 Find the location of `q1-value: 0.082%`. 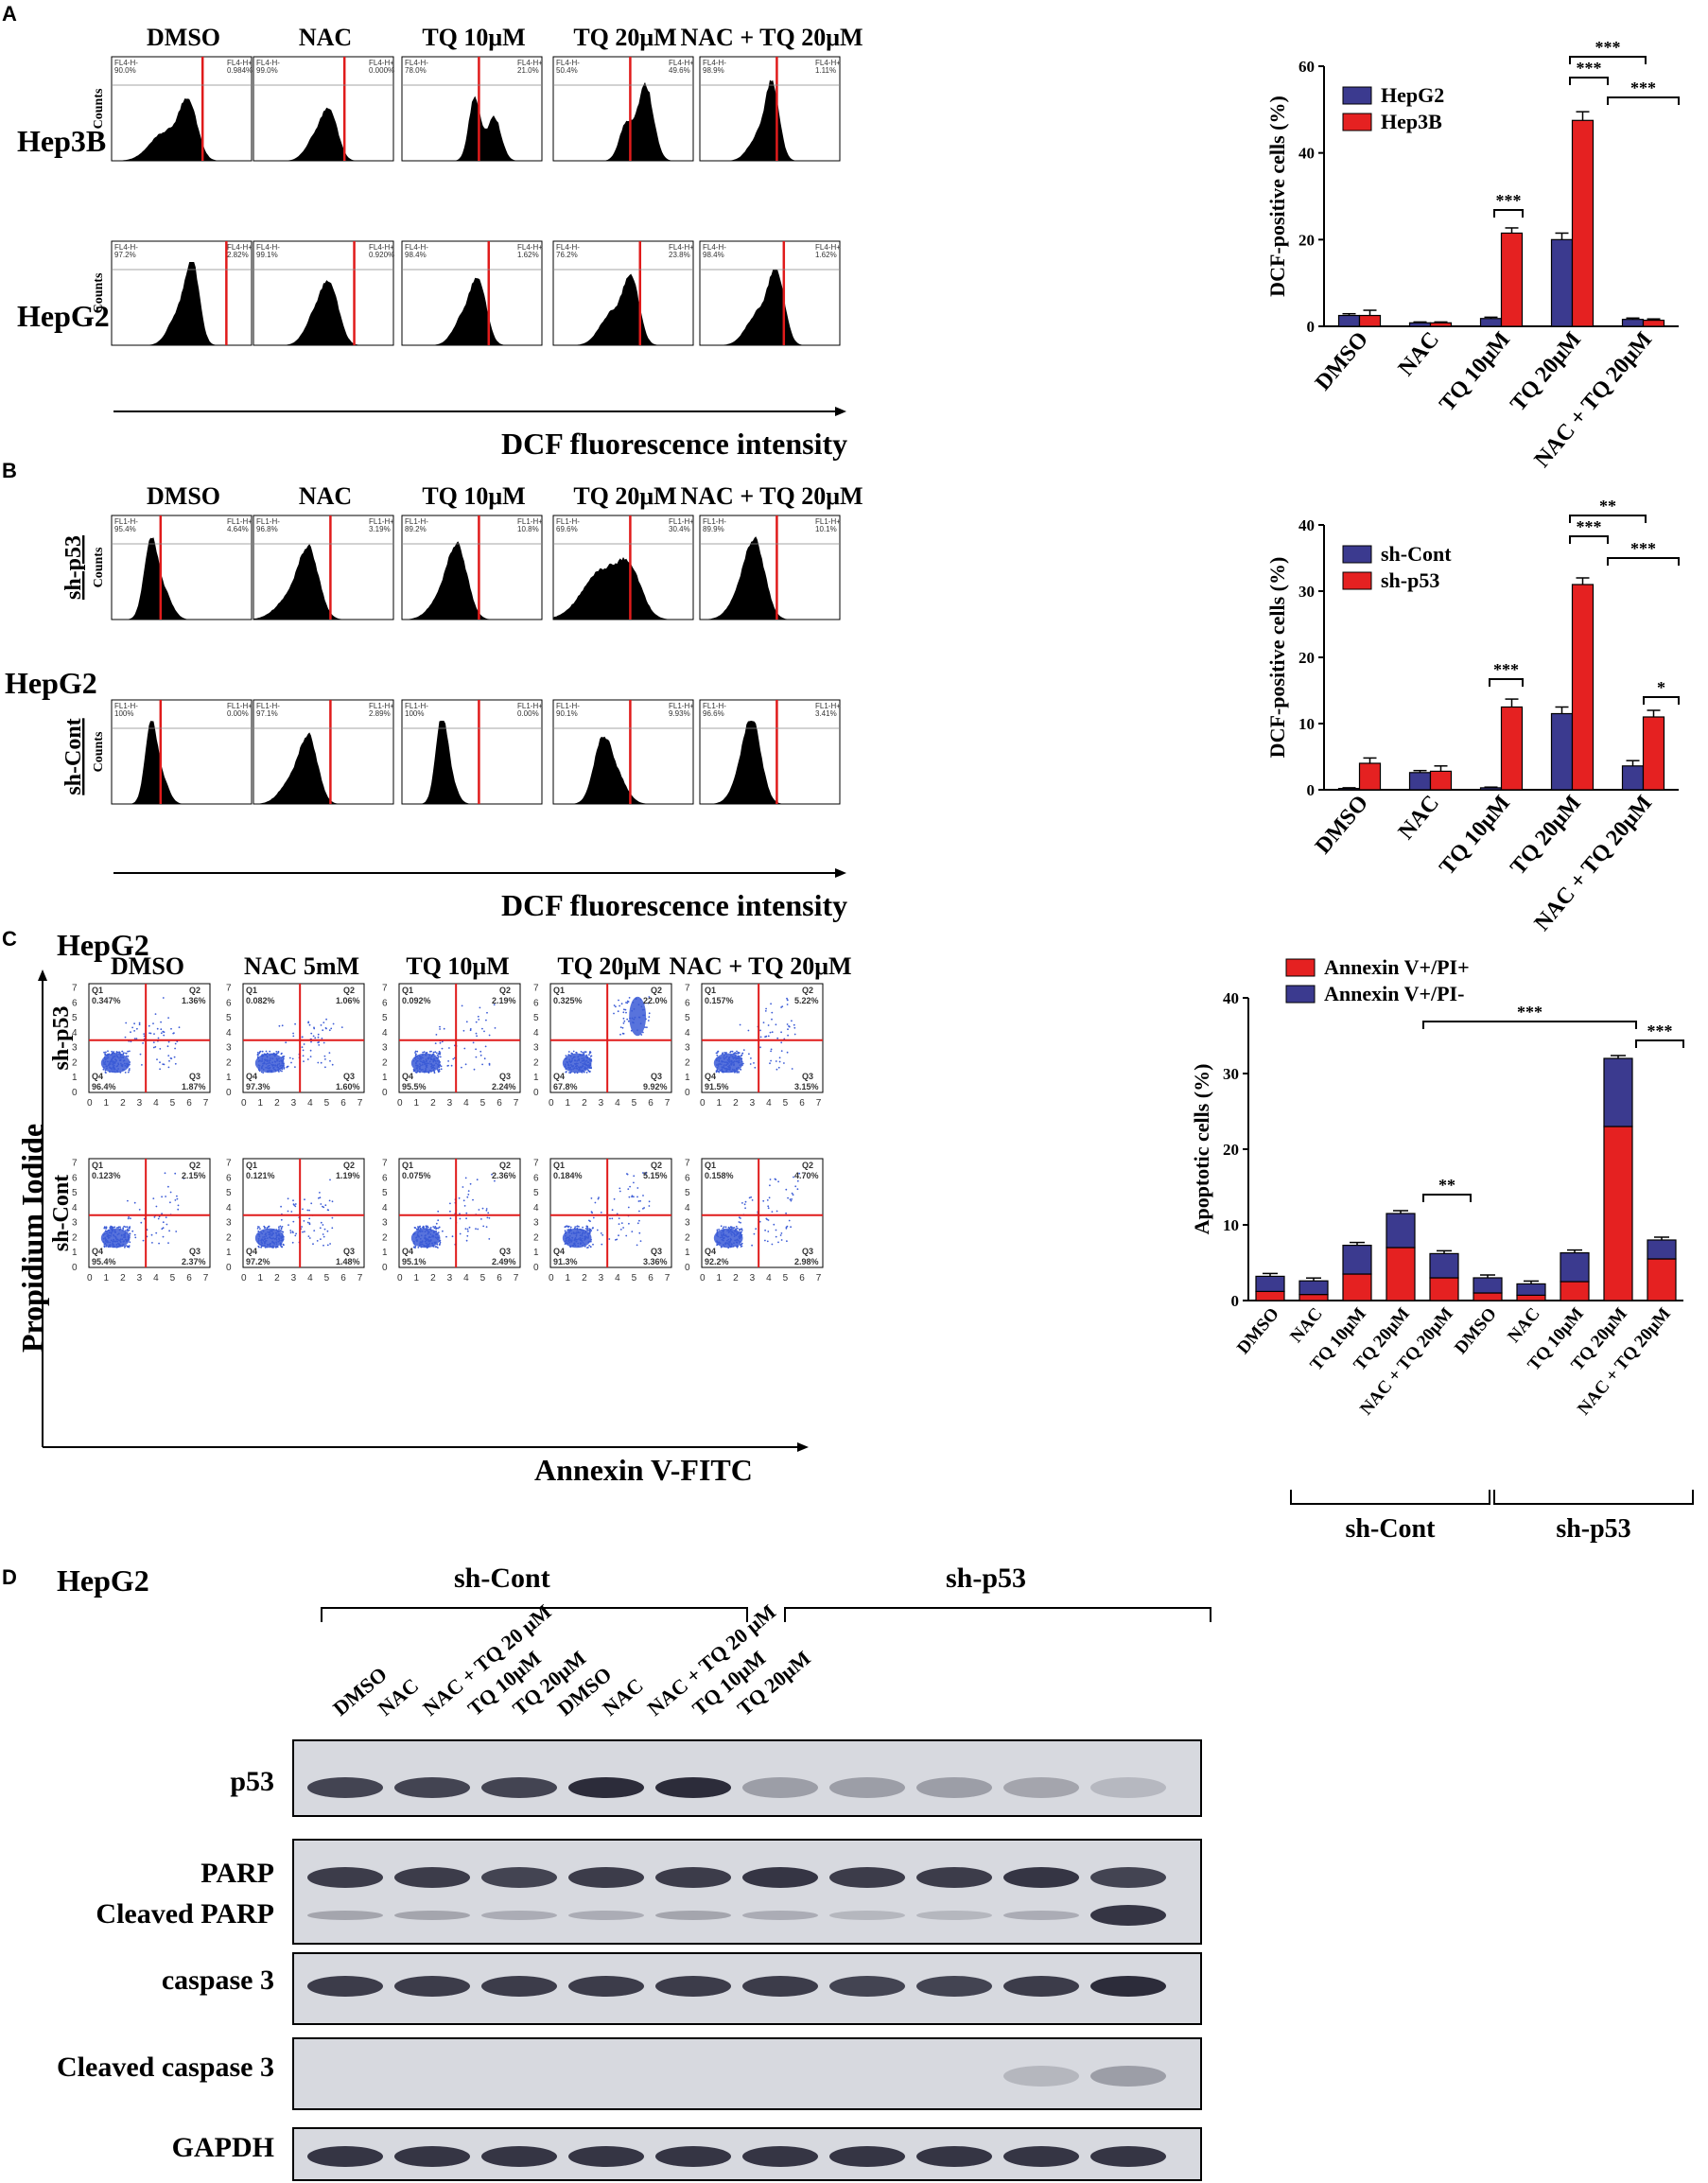

q1-value: 0.082% is located at coordinates (260, 1000).